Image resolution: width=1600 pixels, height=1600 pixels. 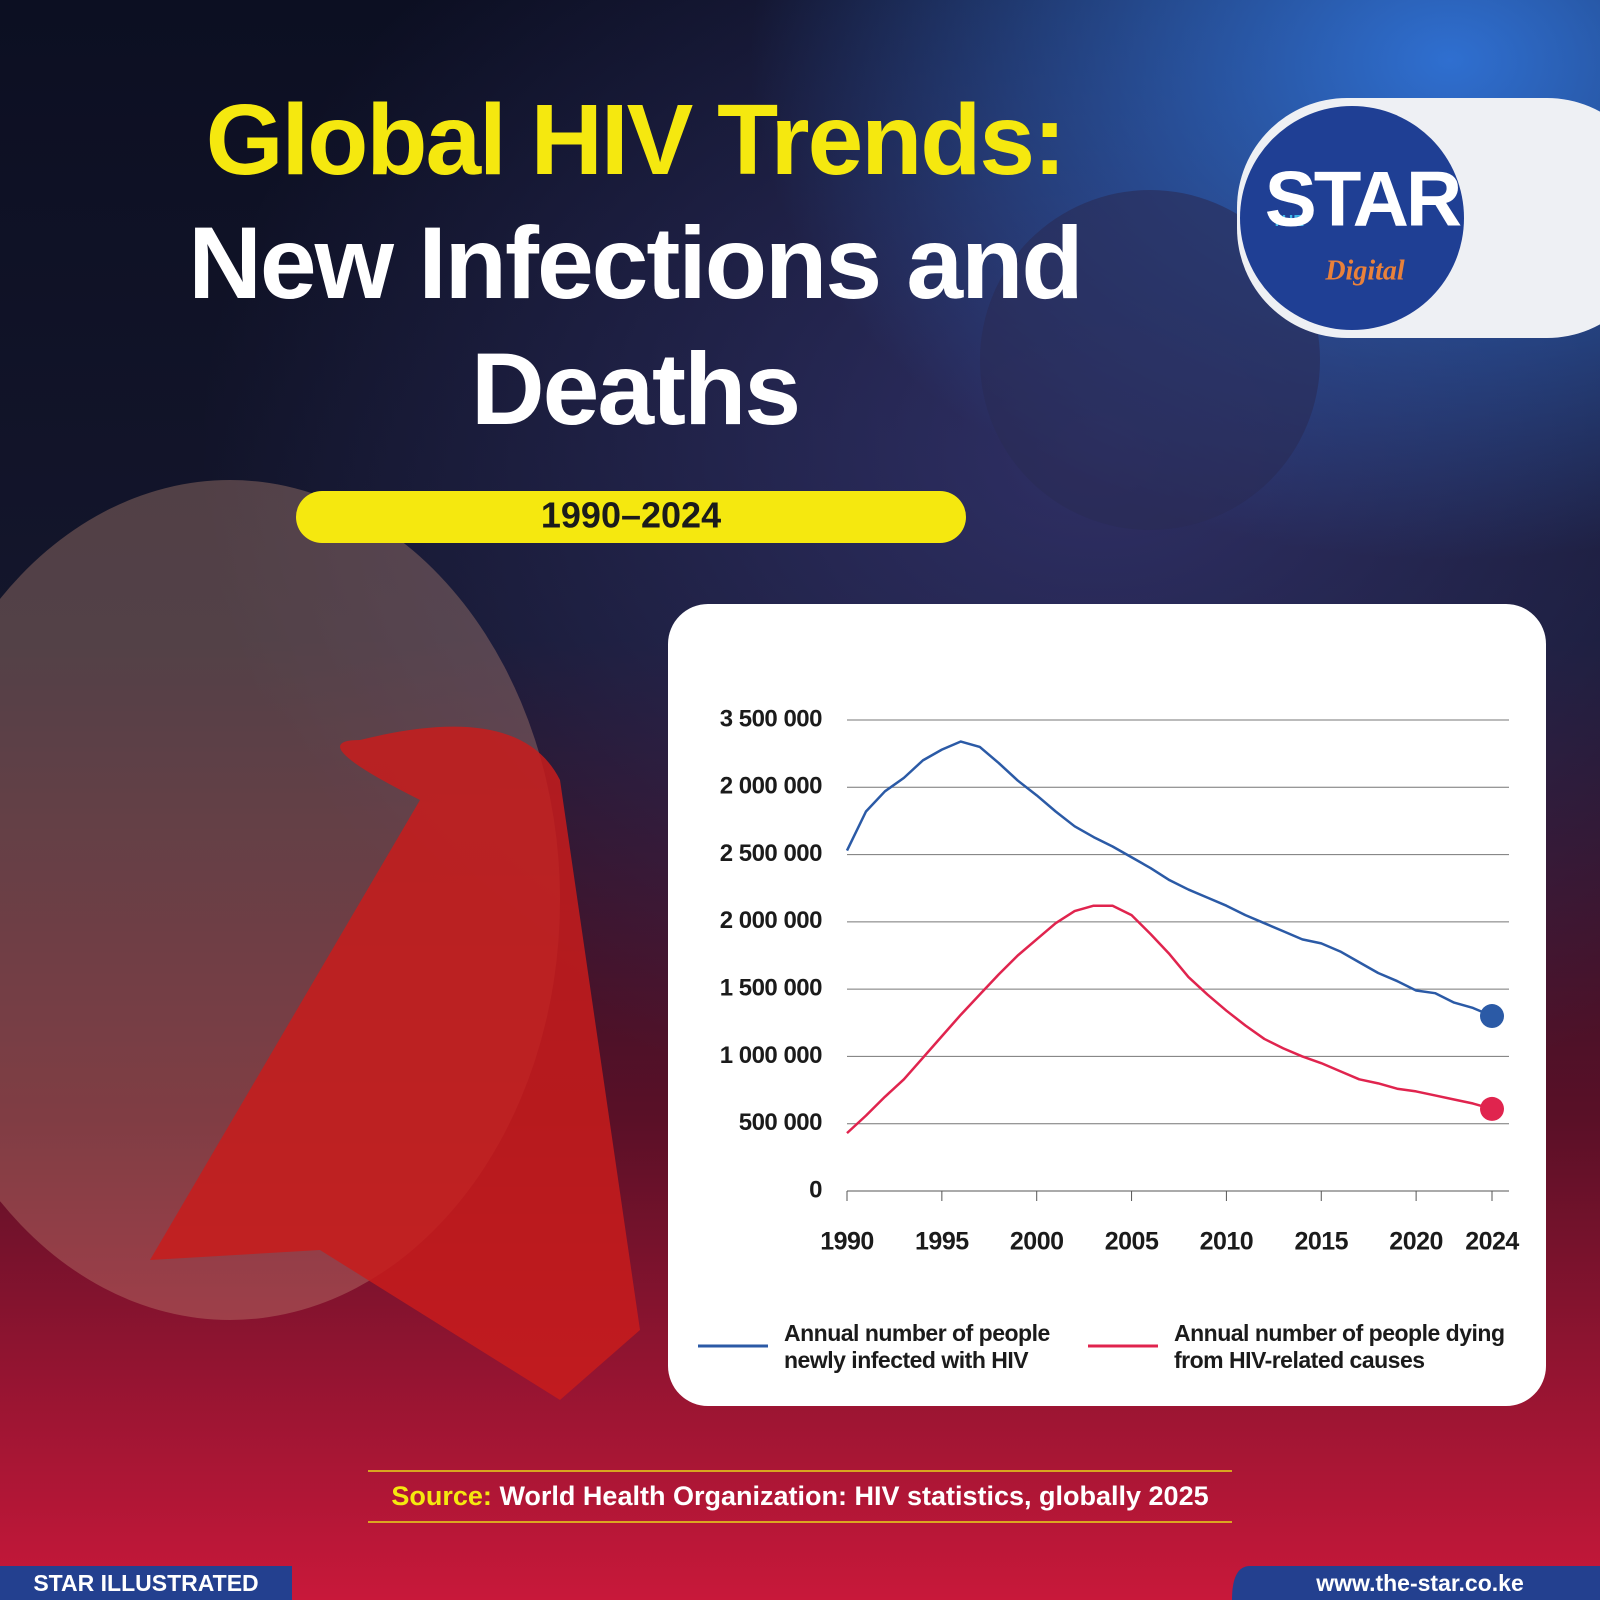 What do you see at coordinates (771, 853) in the screenshot?
I see `y-tick-label: 2 500 000` at bounding box center [771, 853].